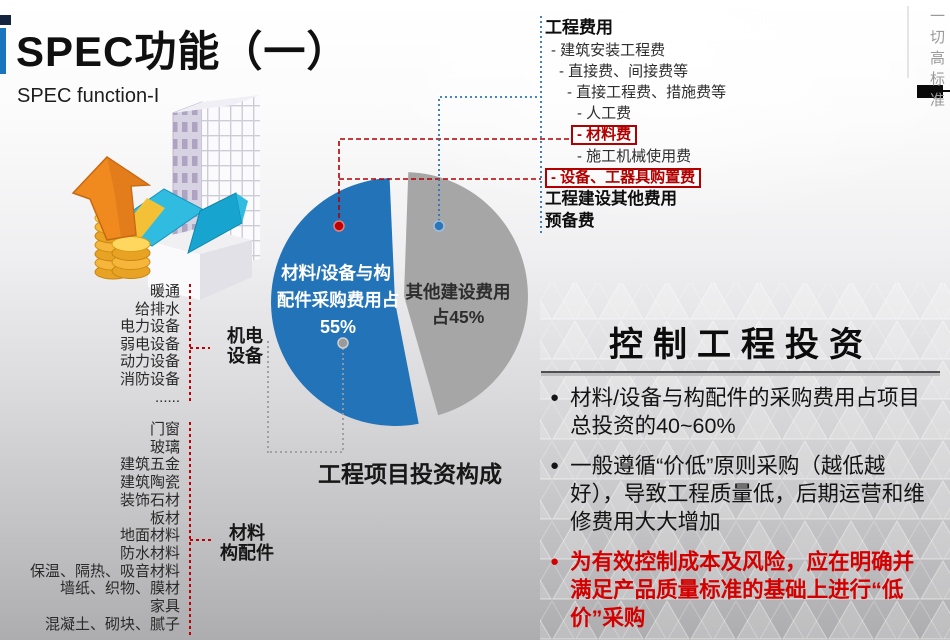 This screenshot has width=950, height=640. What do you see at coordinates (131, 257) in the screenshot?
I see `coin-stack-front` at bounding box center [131, 257].